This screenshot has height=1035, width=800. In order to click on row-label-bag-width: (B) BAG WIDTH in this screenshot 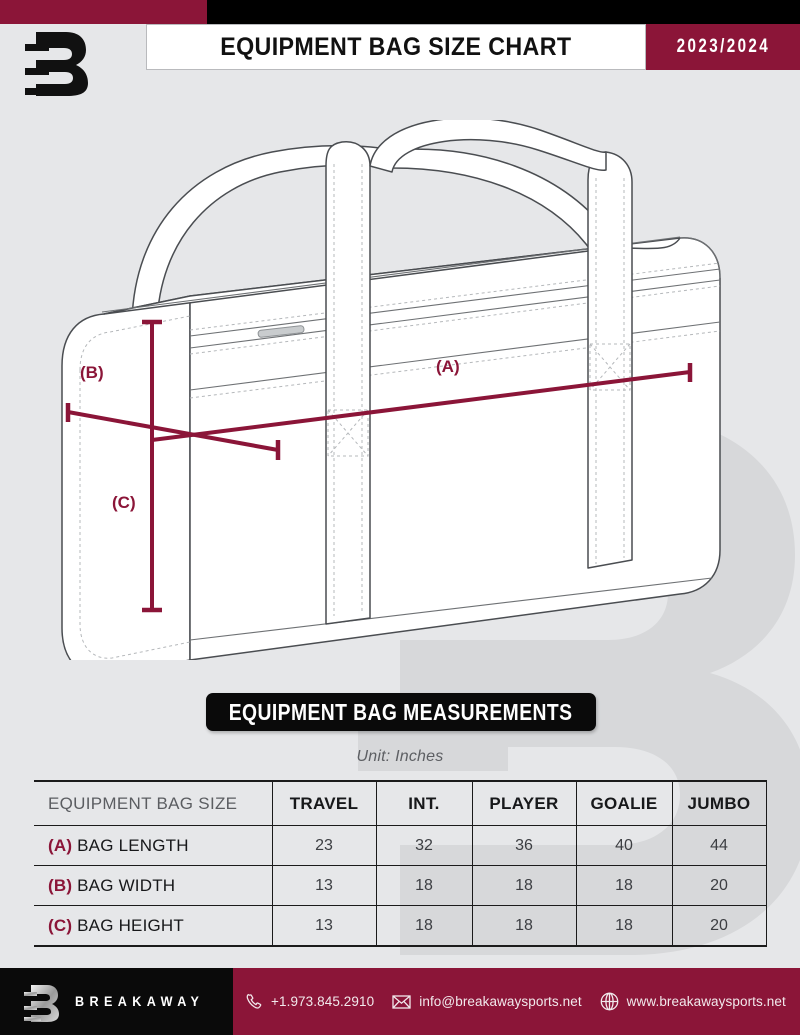, I will do `click(153, 885)`.